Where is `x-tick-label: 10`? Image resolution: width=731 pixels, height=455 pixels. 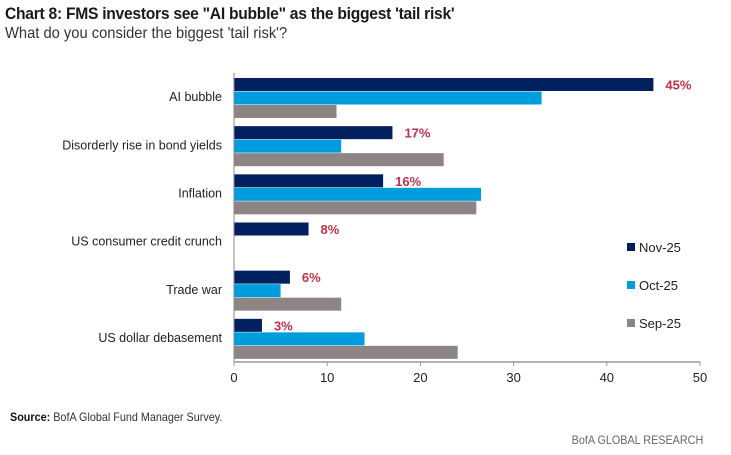 x-tick-label: 10 is located at coordinates (327, 377).